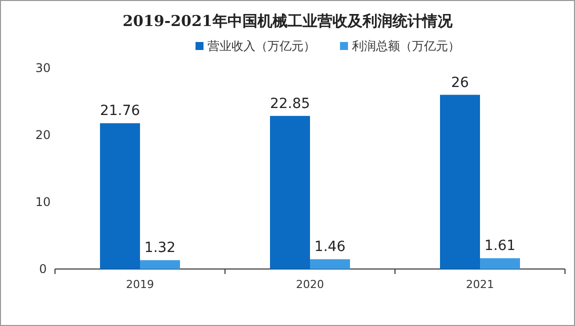 The width and height of the screenshot is (575, 326). What do you see at coordinates (43, 68) in the screenshot?
I see `y-tick-label: 30` at bounding box center [43, 68].